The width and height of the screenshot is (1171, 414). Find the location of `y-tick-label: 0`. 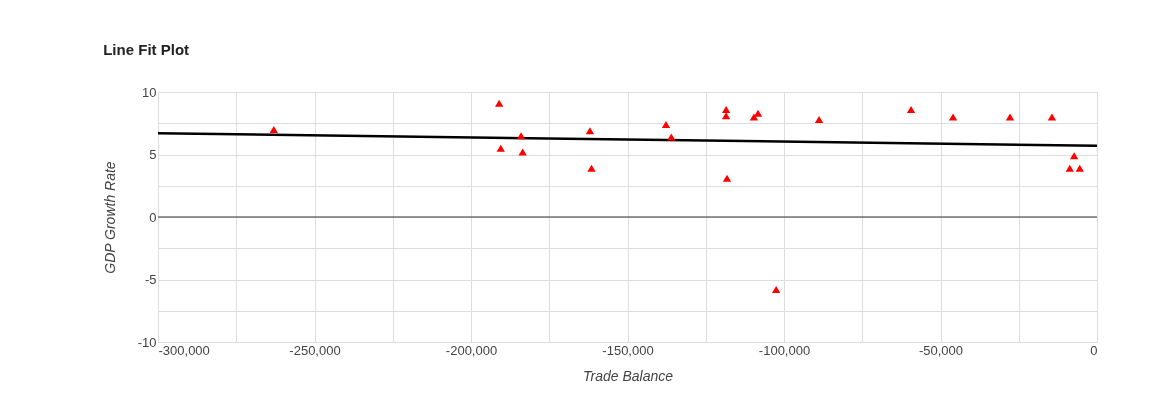

y-tick-label: 0 is located at coordinates (153, 217).